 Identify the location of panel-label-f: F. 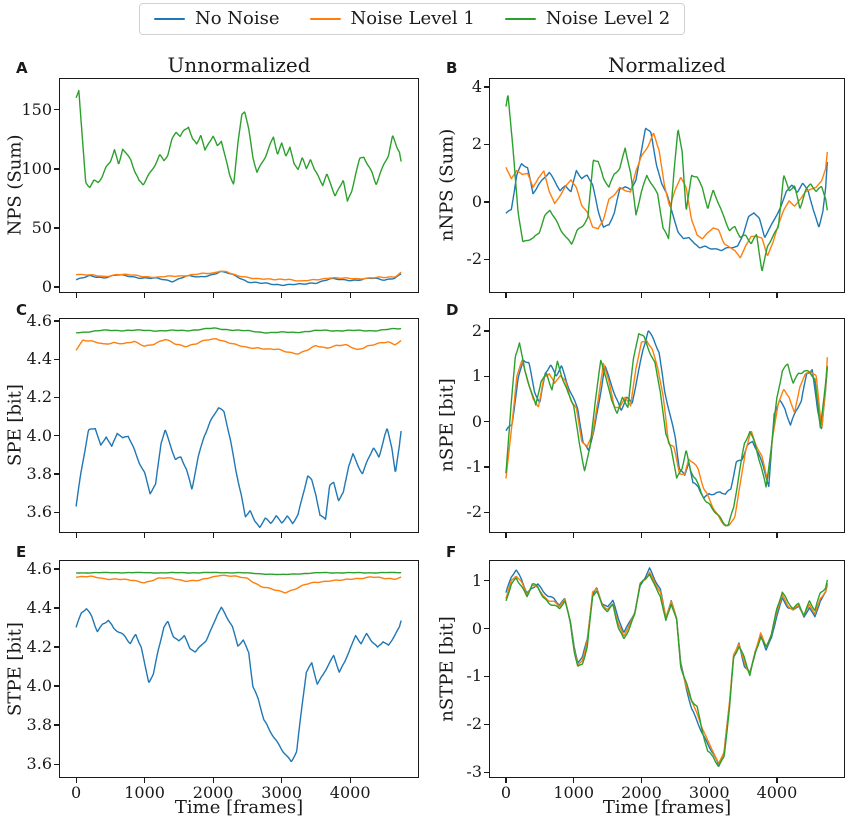
(451, 552).